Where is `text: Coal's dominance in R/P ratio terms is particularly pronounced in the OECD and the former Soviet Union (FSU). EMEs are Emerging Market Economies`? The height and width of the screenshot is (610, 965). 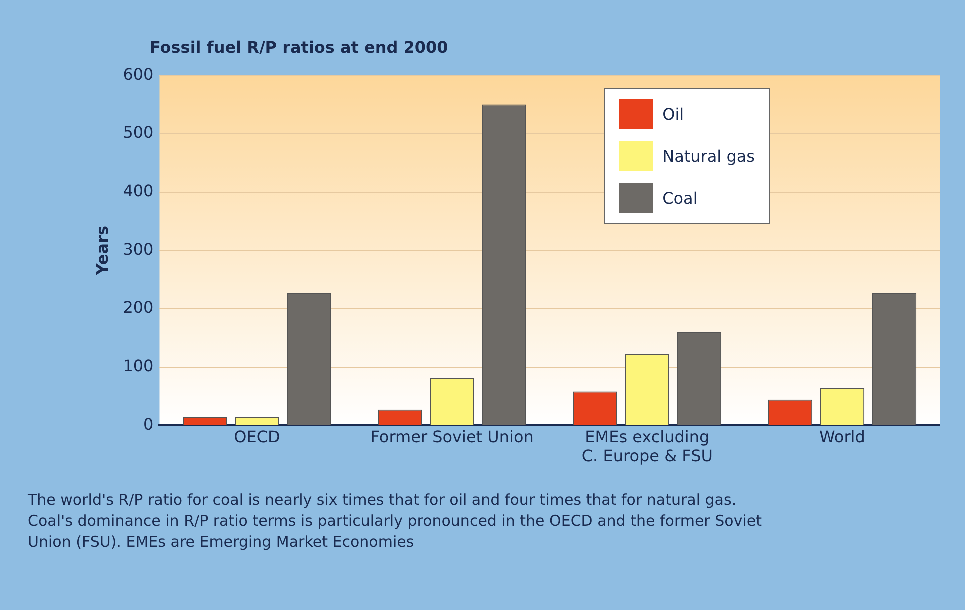 text: Coal's dominance in R/P ratio terms is particularly pronounced in the OECD and the former Soviet Union (FSU). EMEs are Emerging Market Economies is located at coordinates (395, 532).